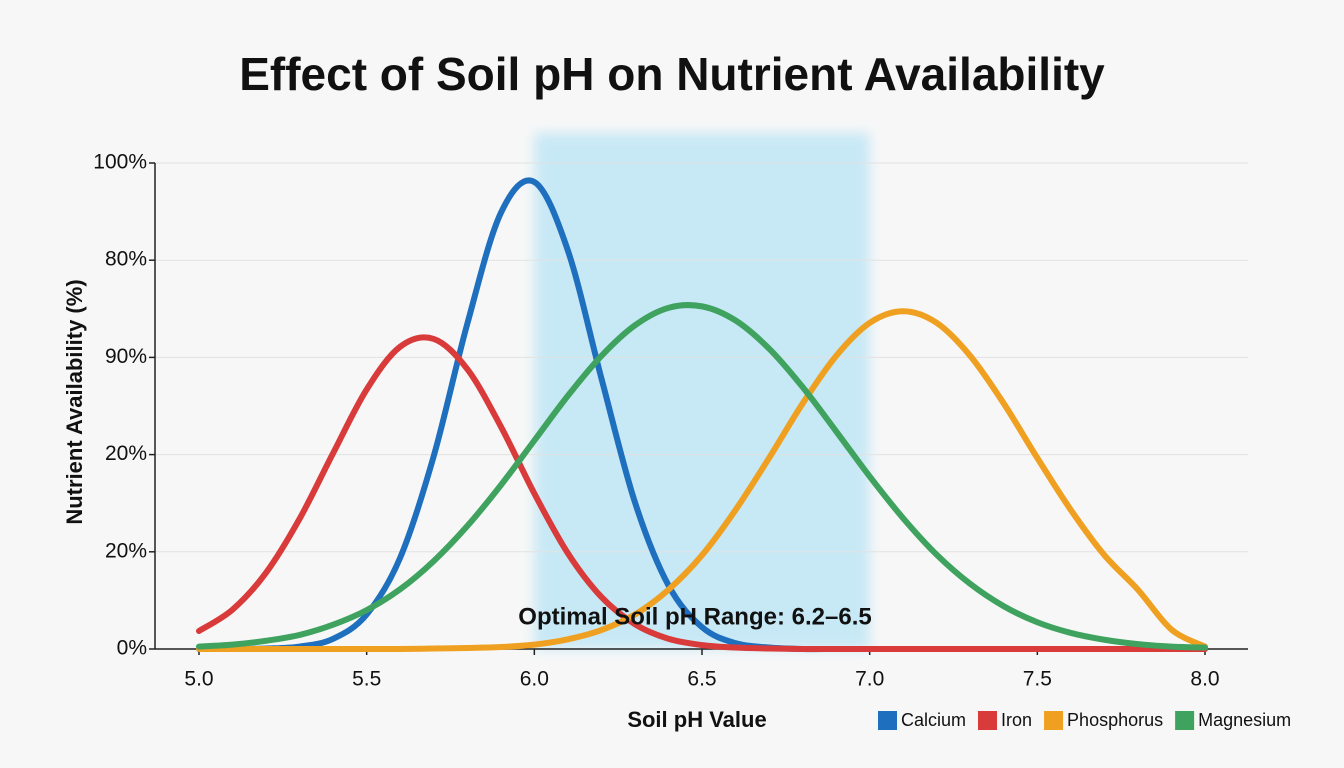 The height and width of the screenshot is (768, 1344). Describe the element at coordinates (1016, 720) in the screenshot. I see `legend-label: Iron` at that location.